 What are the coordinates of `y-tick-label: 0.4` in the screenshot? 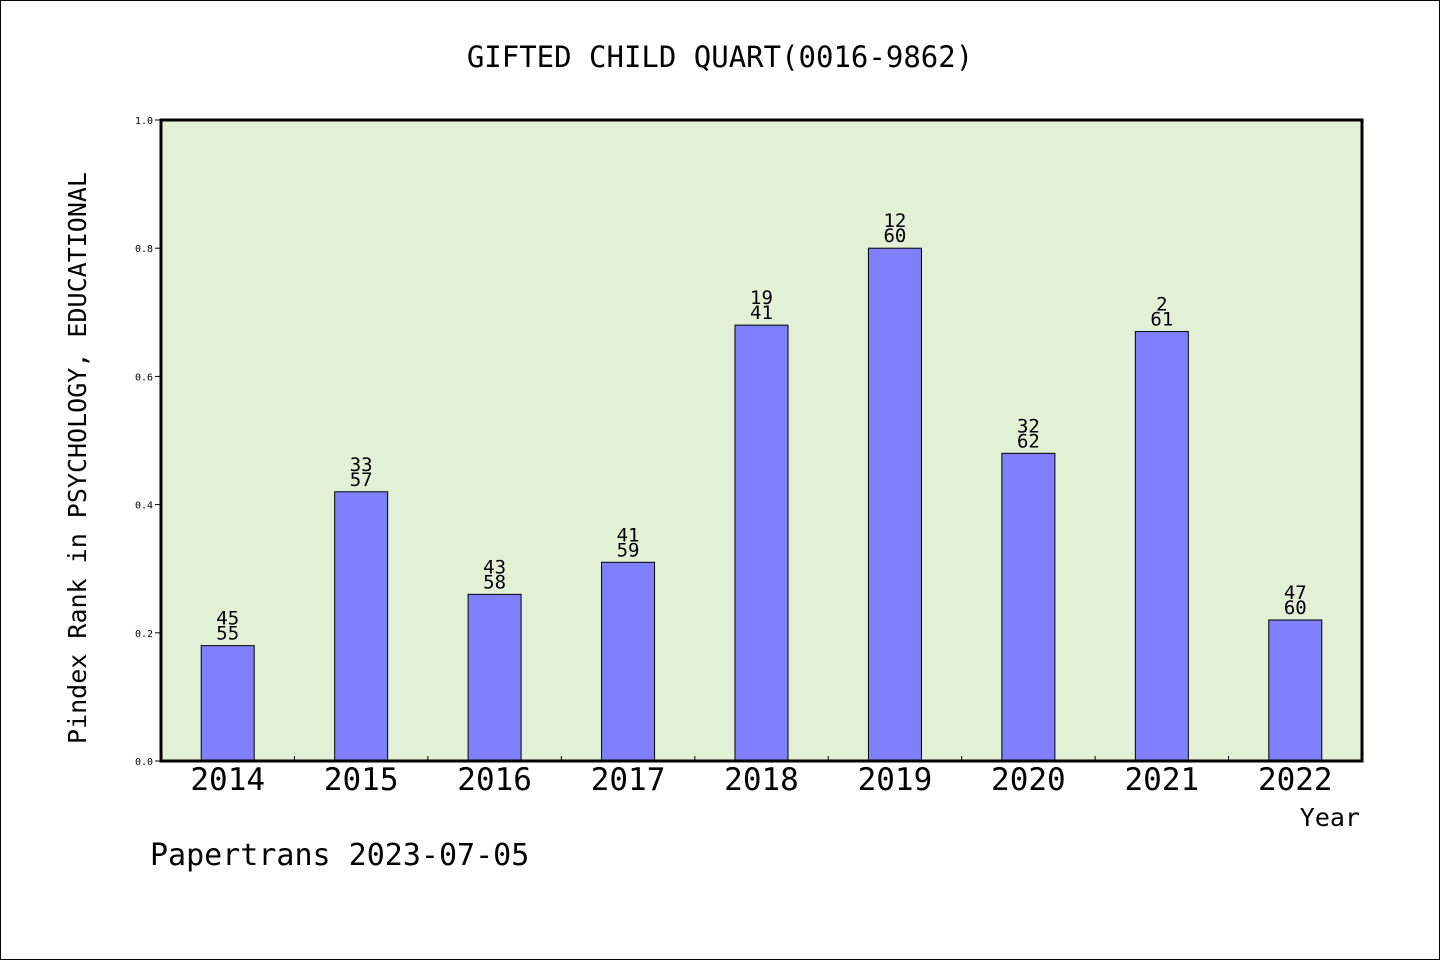 It's located at (144, 506).